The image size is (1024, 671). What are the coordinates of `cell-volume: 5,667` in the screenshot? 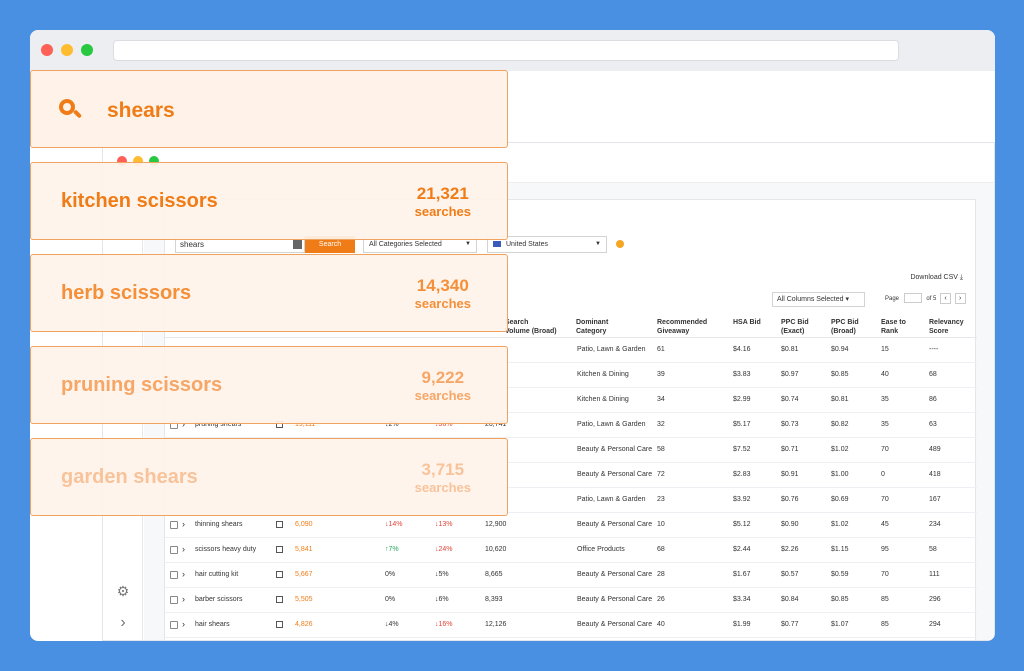 It's located at (304, 574).